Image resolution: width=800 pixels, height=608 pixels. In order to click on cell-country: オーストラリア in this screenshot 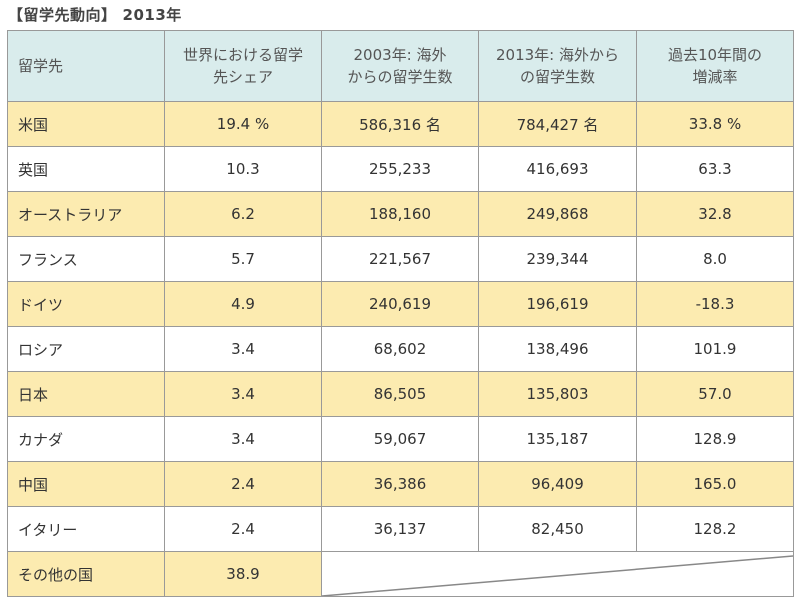, I will do `click(86, 214)`.